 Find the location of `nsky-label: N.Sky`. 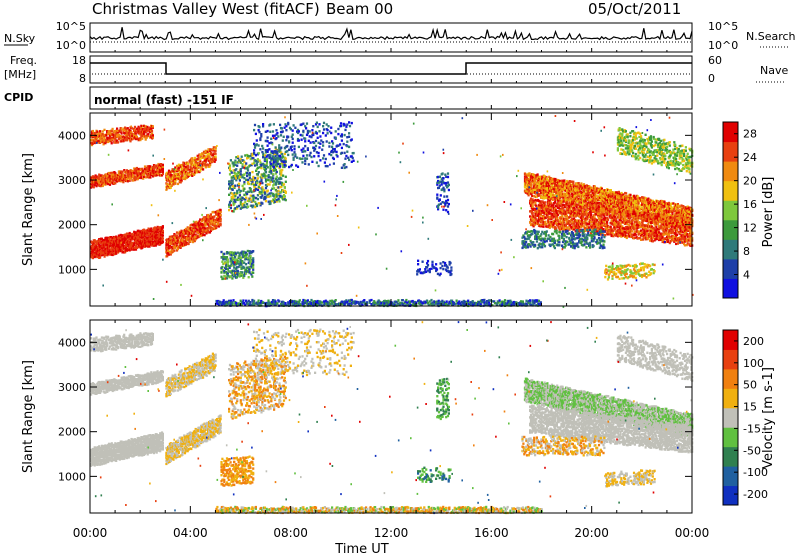

nsky-label: N.Sky is located at coordinates (20, 38).